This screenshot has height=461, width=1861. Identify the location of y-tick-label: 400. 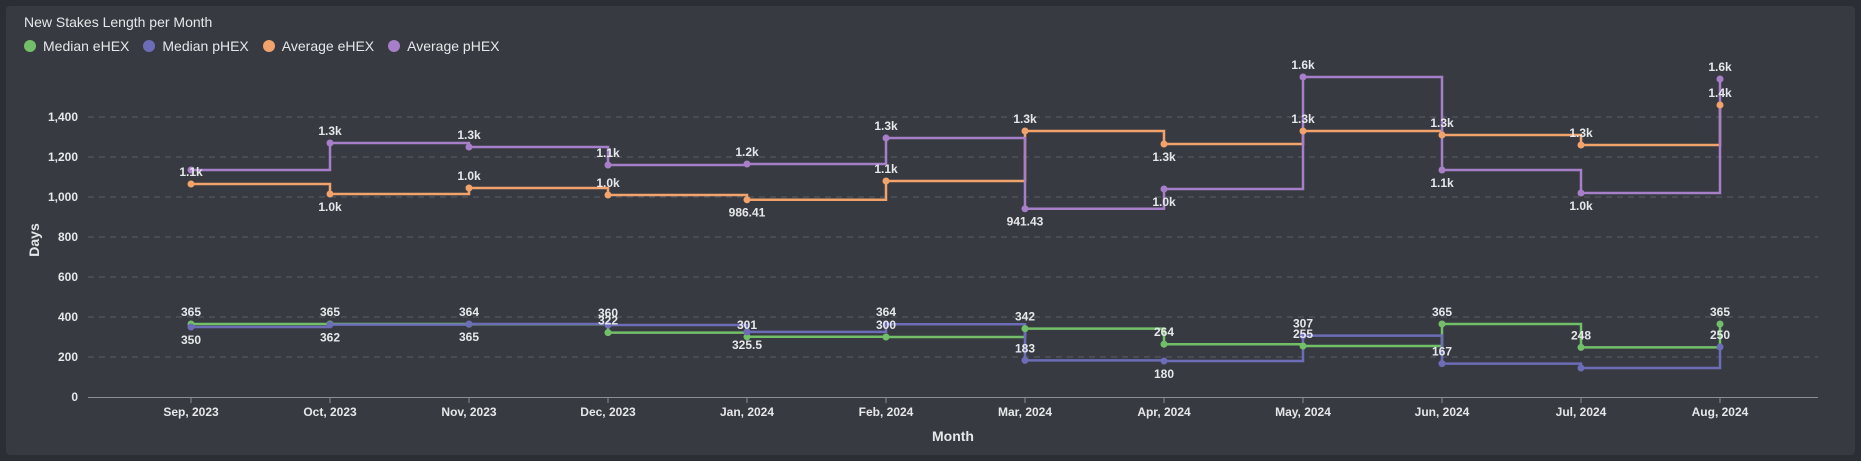
(68, 317).